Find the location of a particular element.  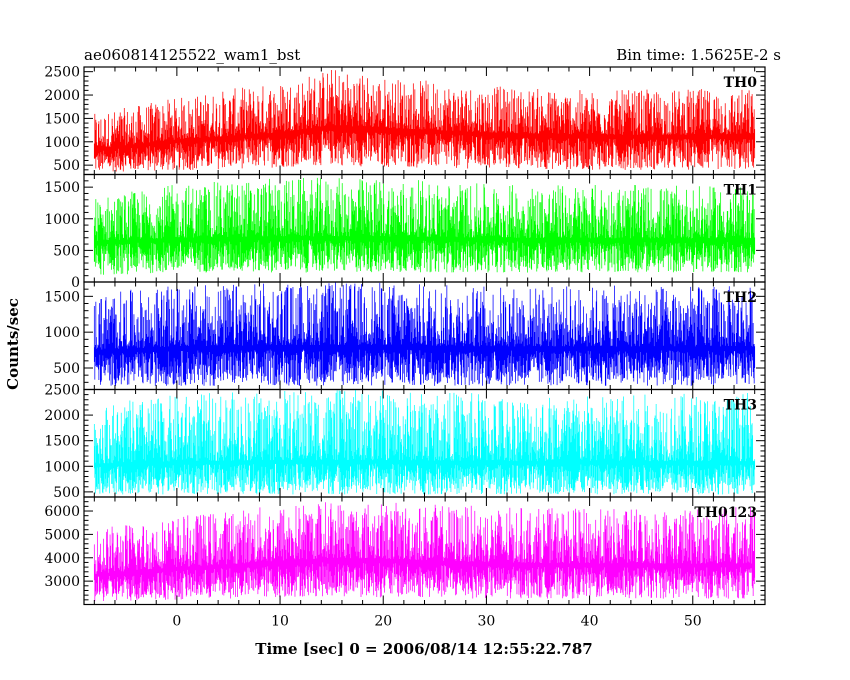

panel-th3: 500 1000 1500 2000 2500 TH3 is located at coordinates (405, 442).